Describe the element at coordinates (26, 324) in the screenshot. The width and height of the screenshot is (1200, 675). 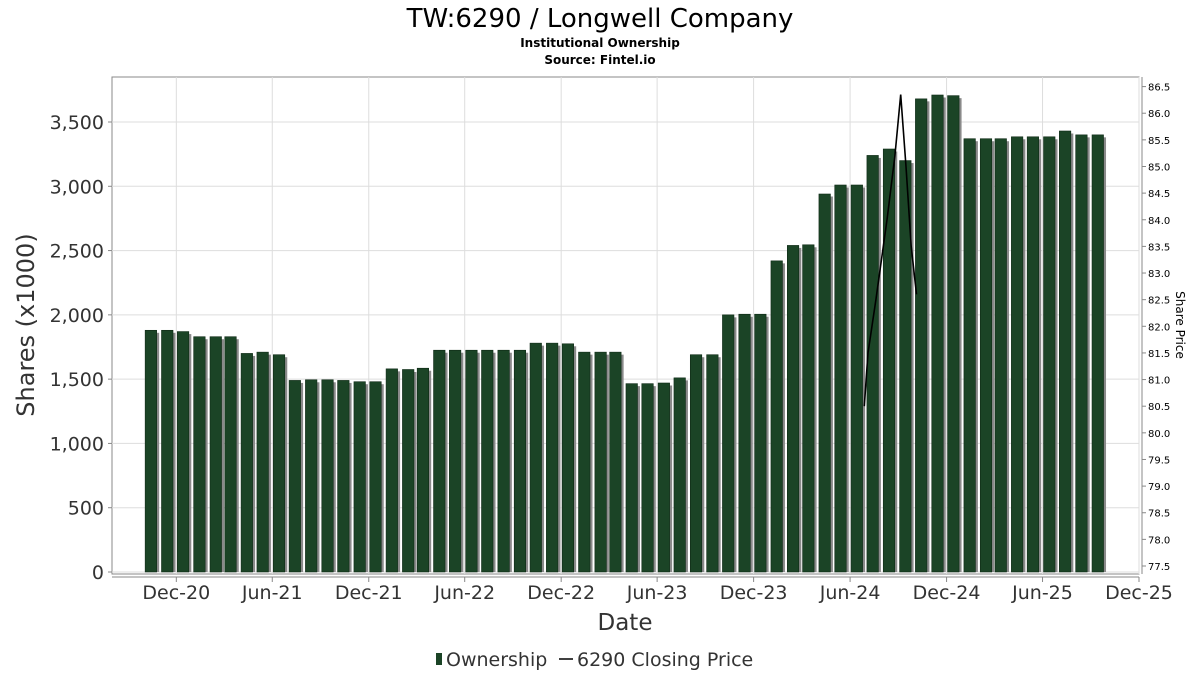
I see `y-axis-title: Shares (x1000)` at that location.